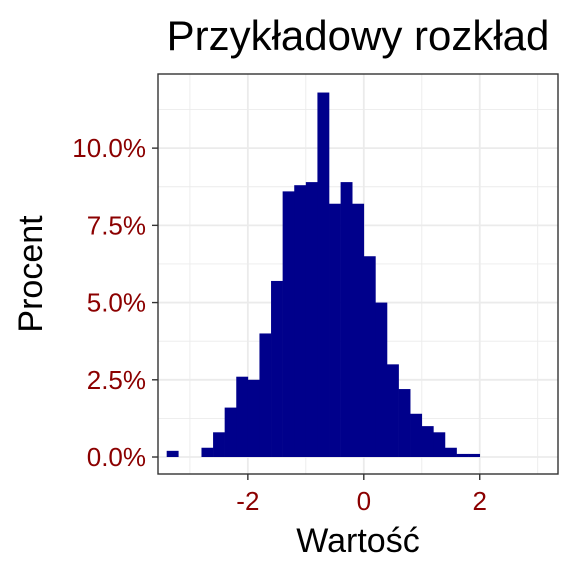 The image size is (576, 576). I want to click on x-tick-label: 2, so click(480, 501).